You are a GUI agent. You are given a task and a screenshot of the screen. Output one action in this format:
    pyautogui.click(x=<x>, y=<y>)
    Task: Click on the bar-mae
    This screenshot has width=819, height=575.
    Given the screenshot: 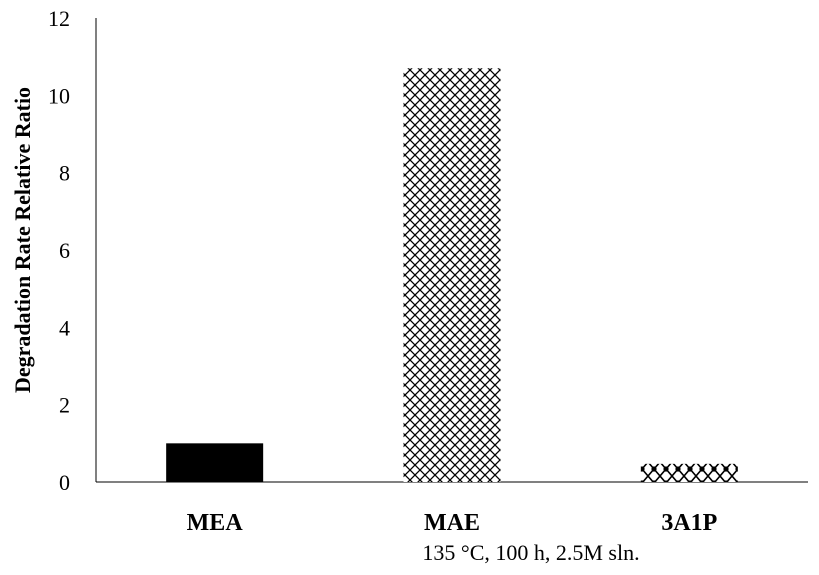 What is the action you would take?
    pyautogui.click(x=452, y=275)
    